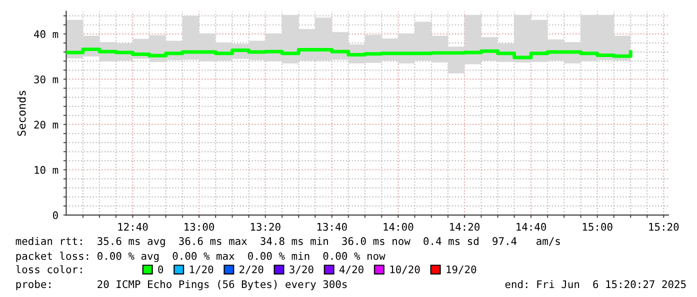 This screenshot has height=297, width=697. What do you see at coordinates (49, 269) in the screenshot?
I see `legend-title: loss color:` at bounding box center [49, 269].